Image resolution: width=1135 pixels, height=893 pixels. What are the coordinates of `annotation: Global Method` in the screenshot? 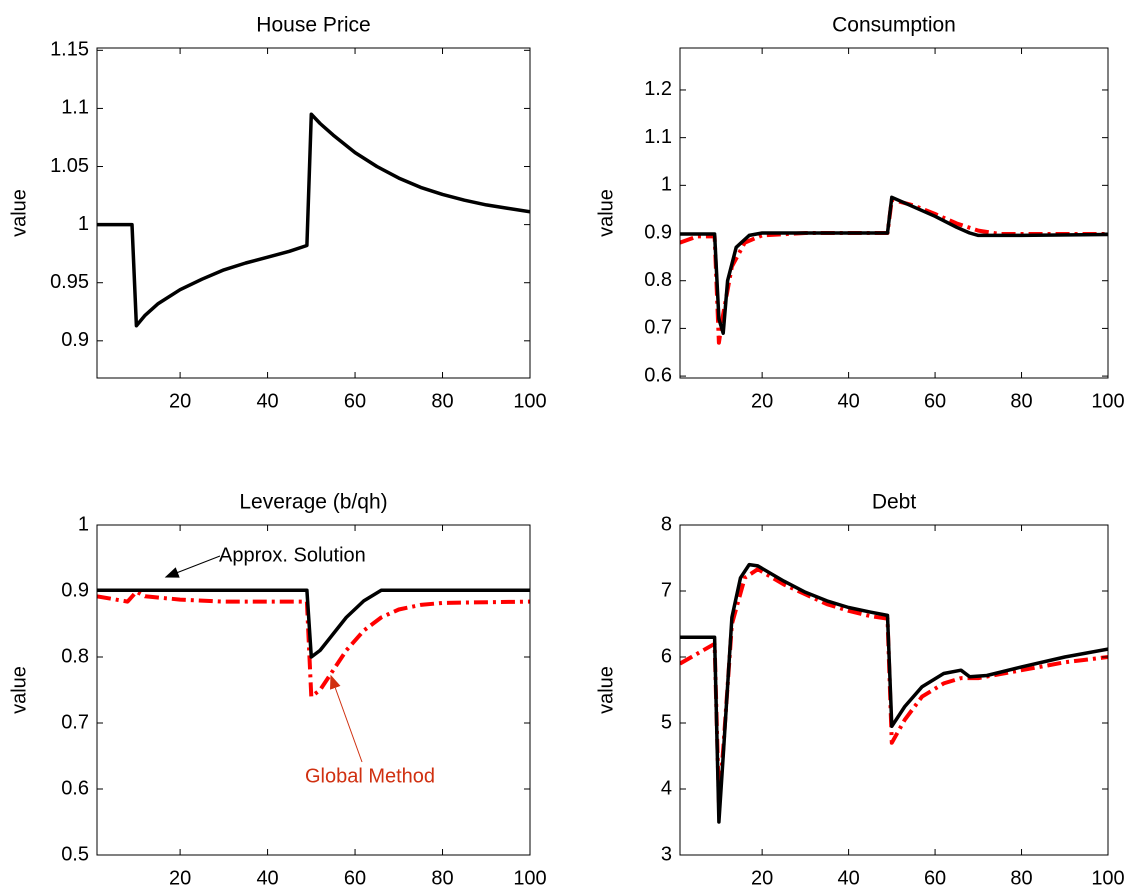 It's located at (370, 776).